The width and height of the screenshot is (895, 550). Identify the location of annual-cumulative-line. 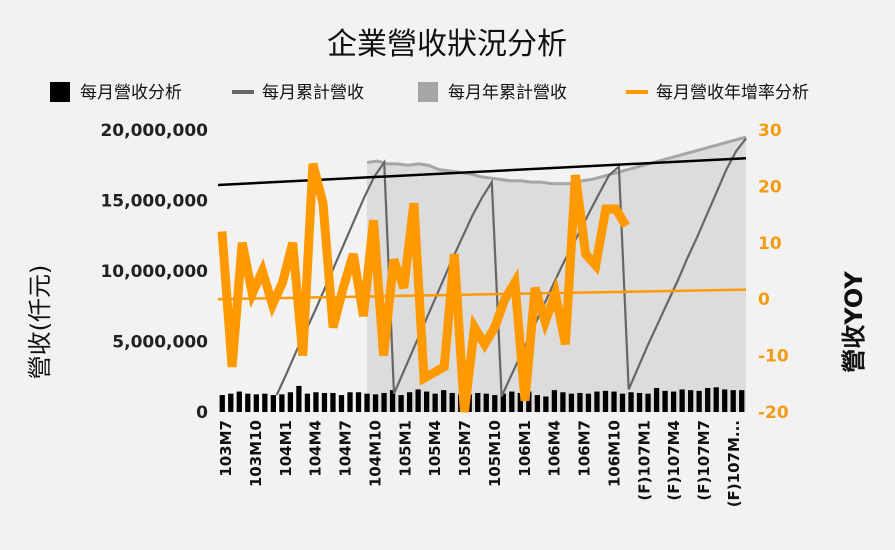
(556, 160).